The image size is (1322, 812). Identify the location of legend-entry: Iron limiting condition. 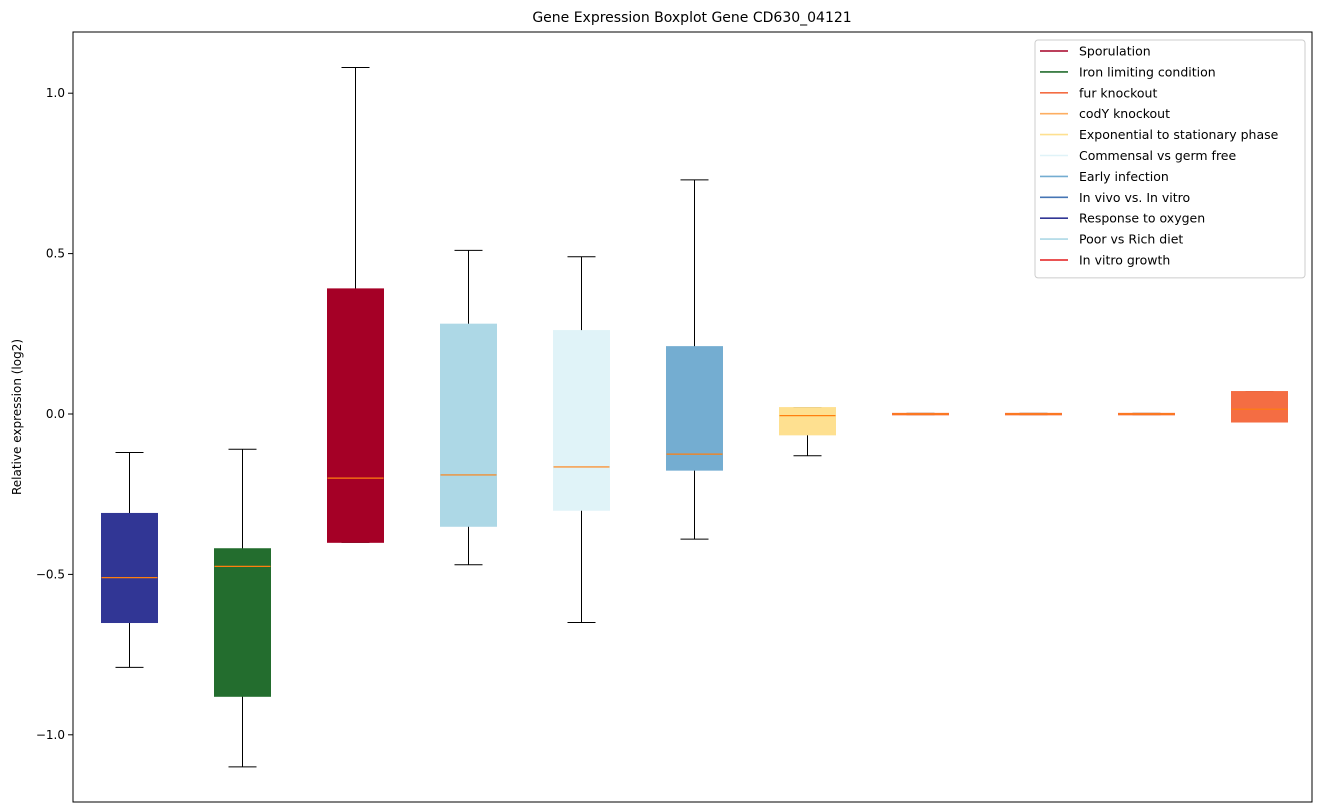
(1128, 71).